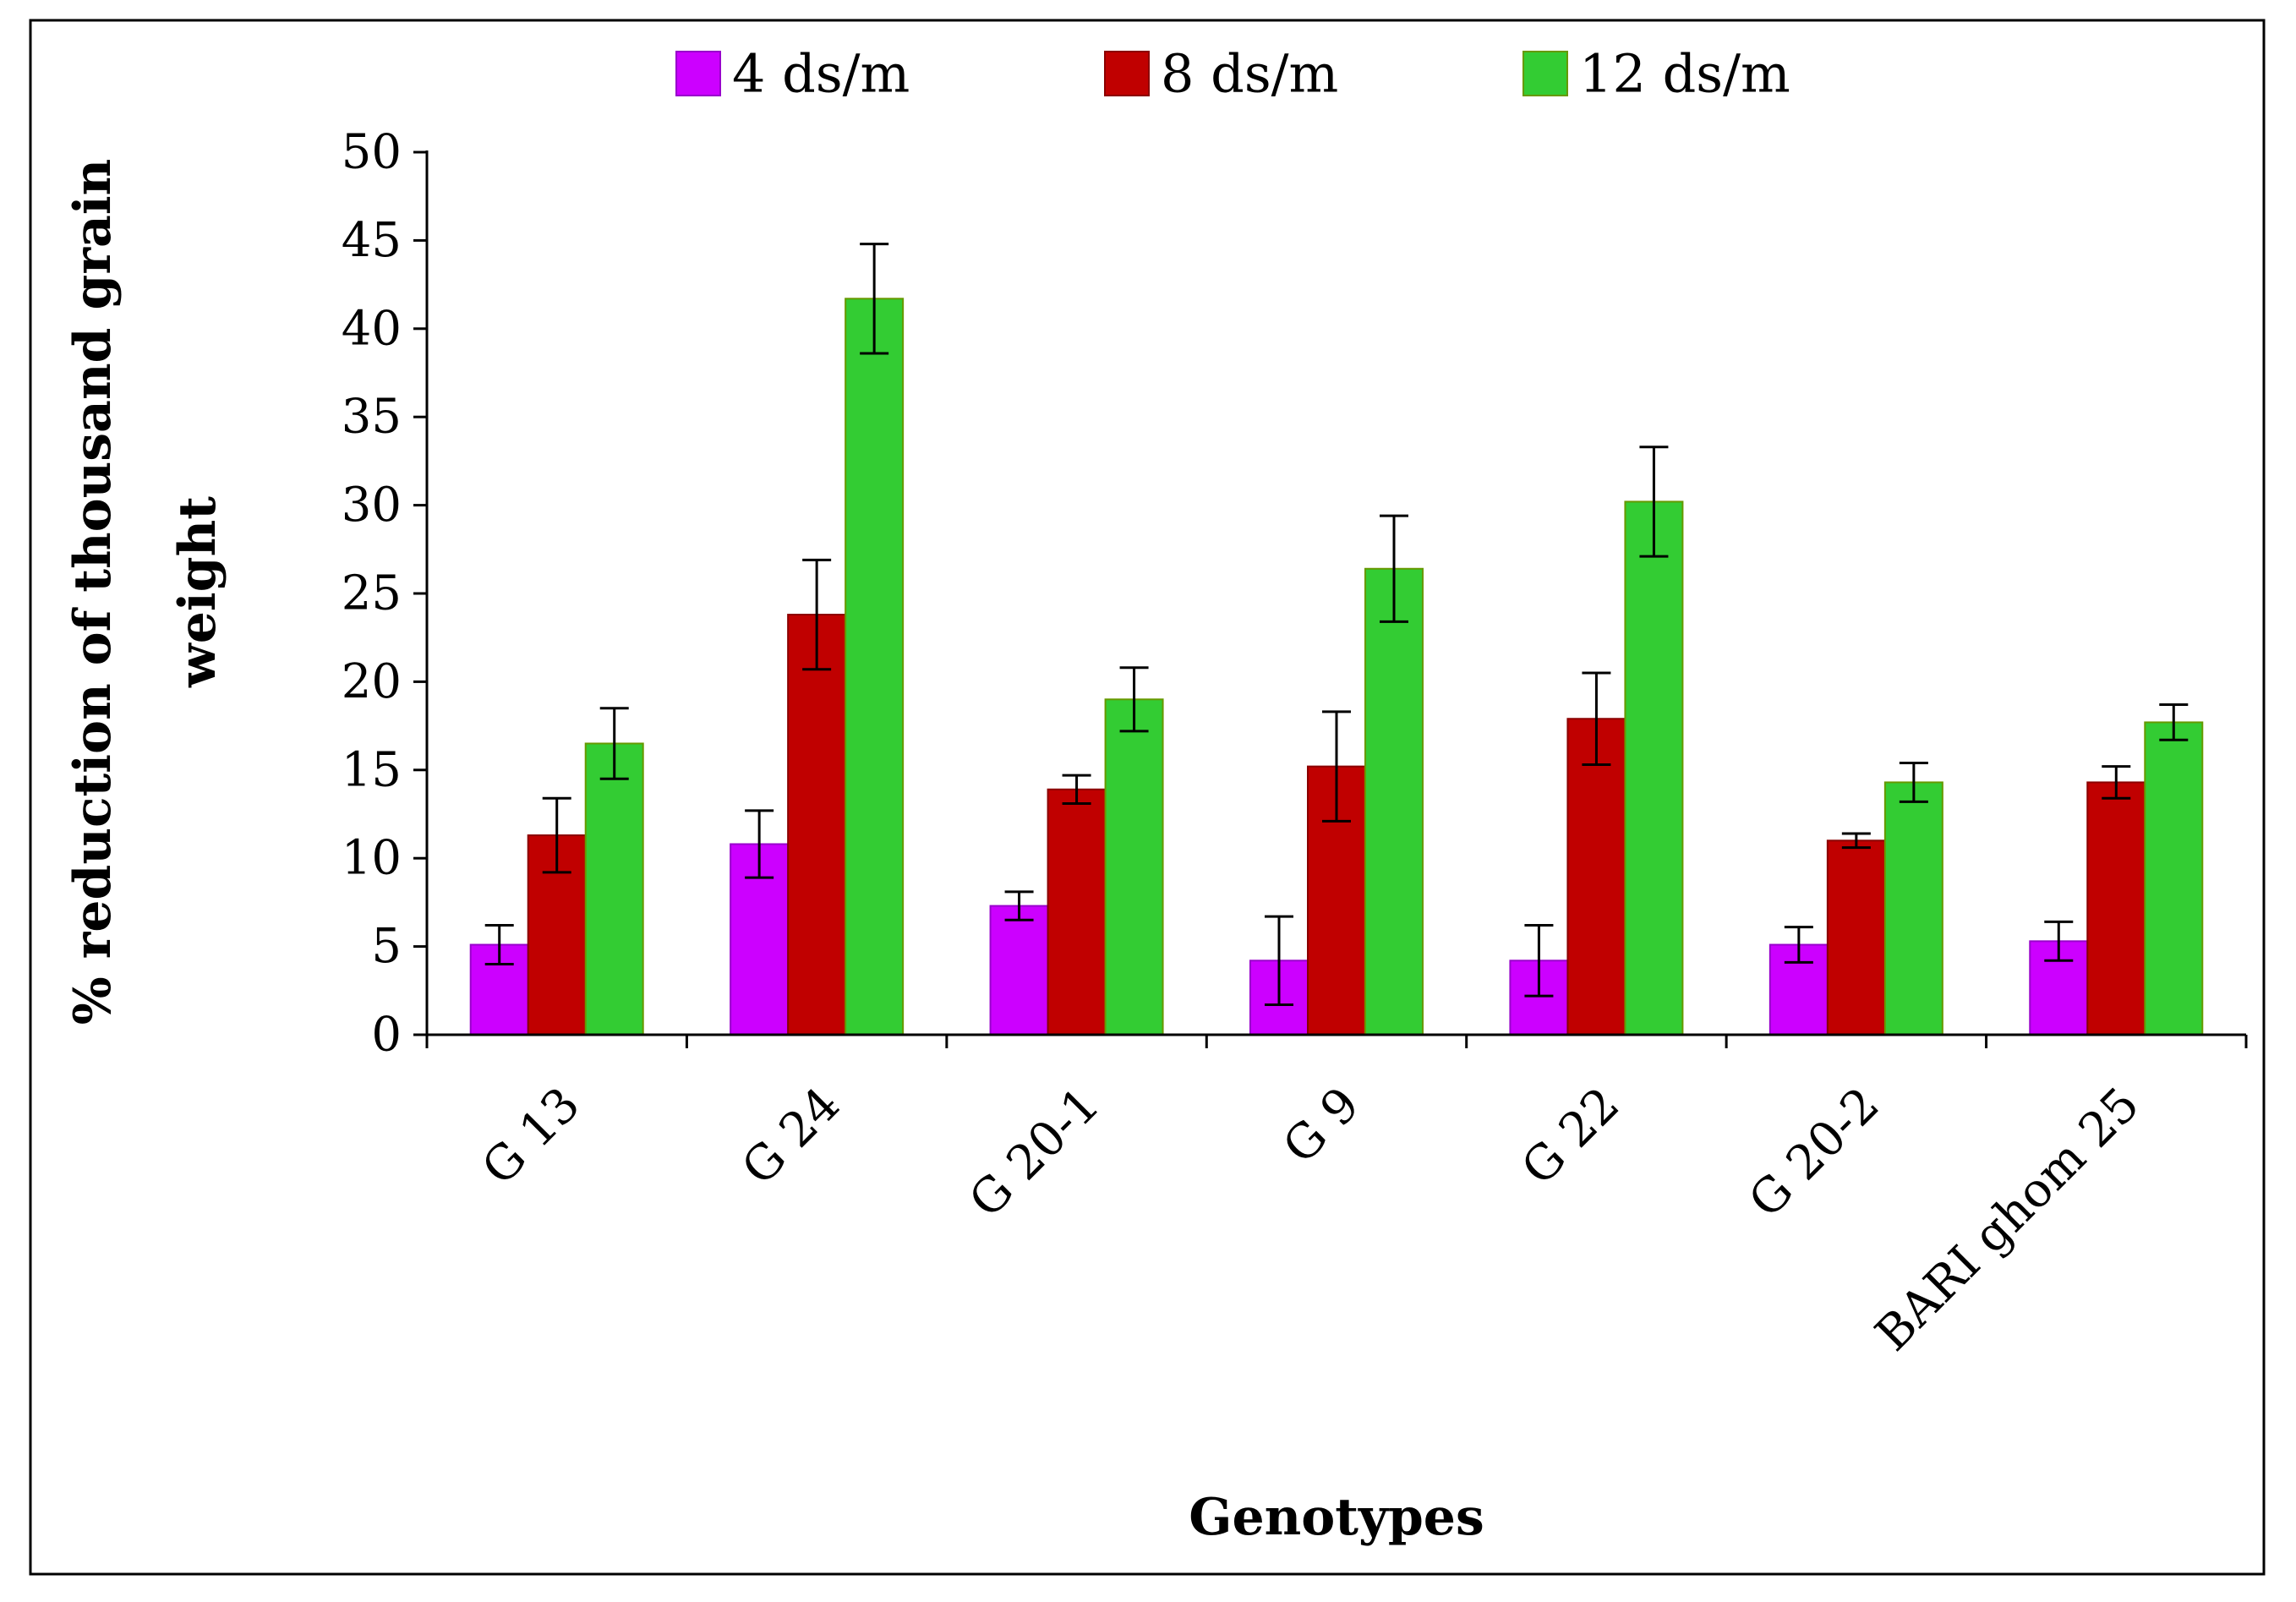 The image size is (2296, 1602). Describe the element at coordinates (372, 593) in the screenshot. I see `y-tick-label: 25` at that location.